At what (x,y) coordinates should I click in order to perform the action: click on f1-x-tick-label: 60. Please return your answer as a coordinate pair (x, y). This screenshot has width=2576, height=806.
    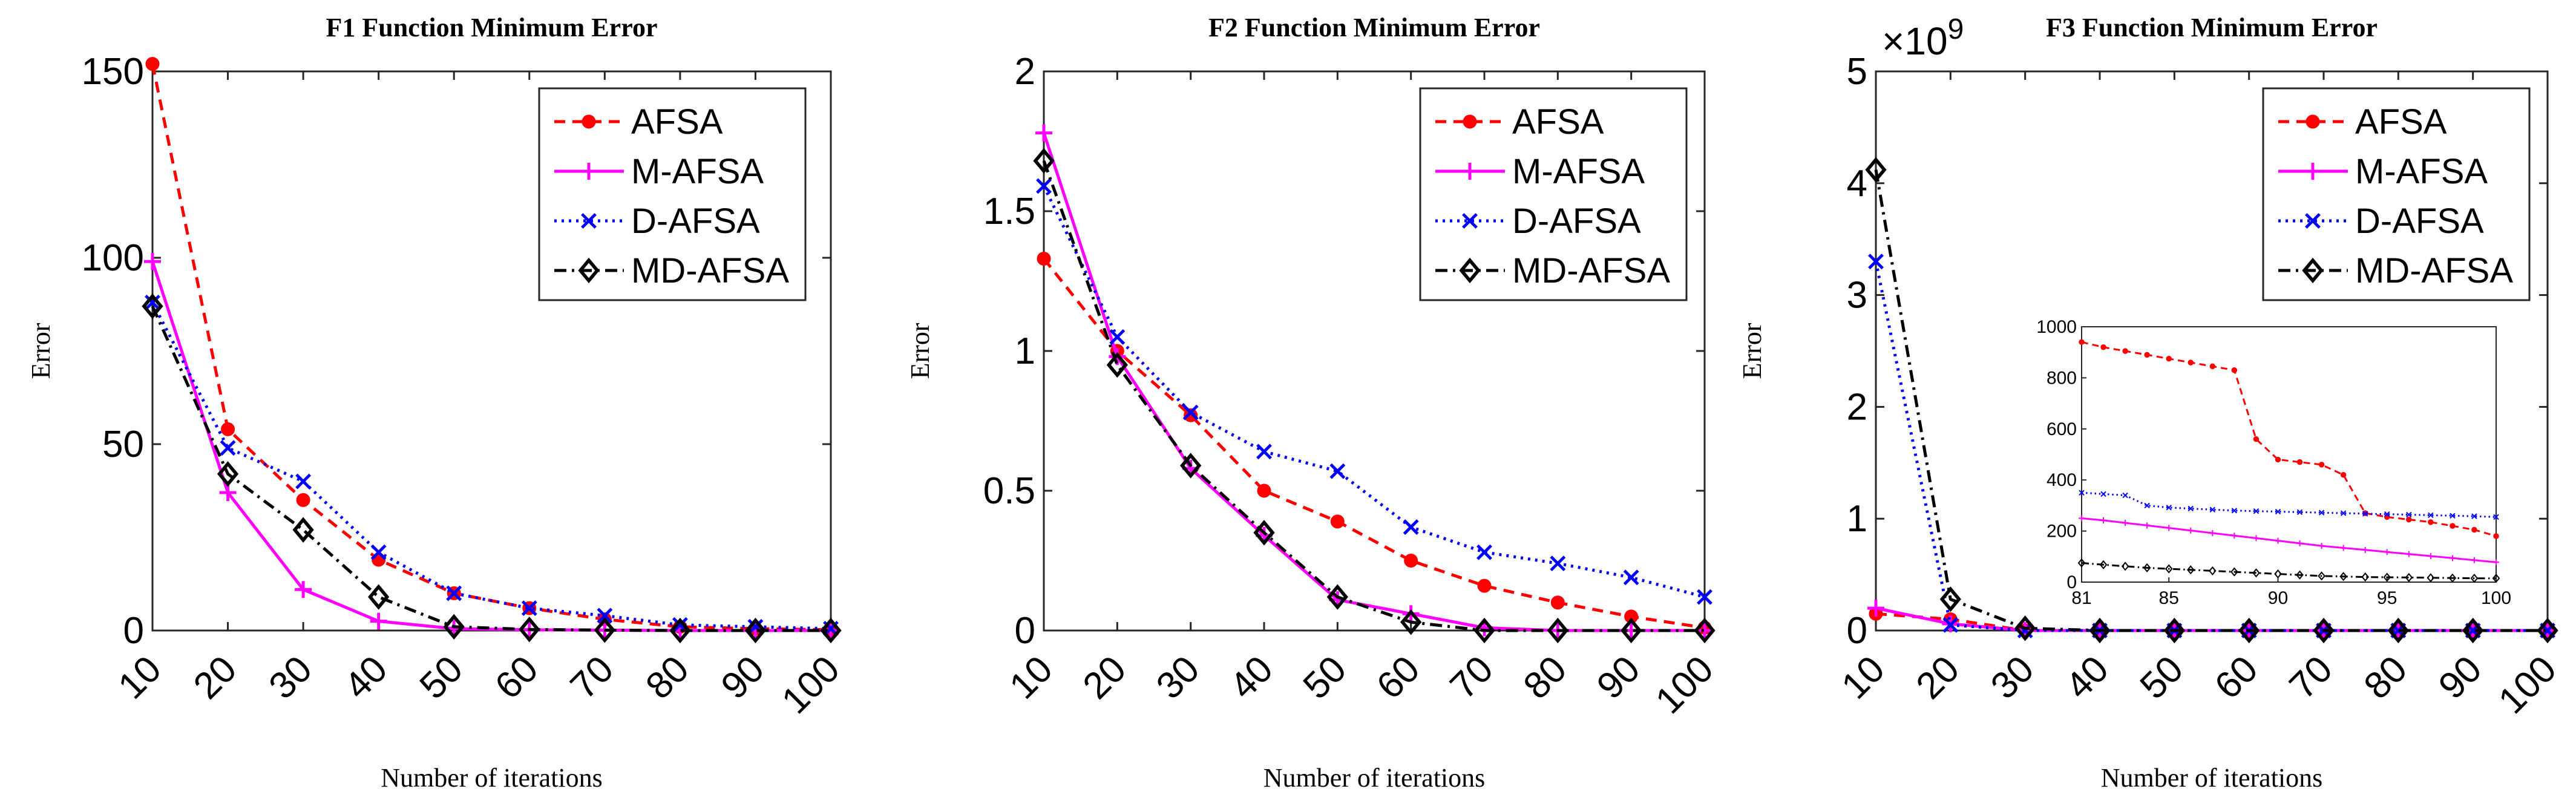
    Looking at the image, I should click on (516, 677).